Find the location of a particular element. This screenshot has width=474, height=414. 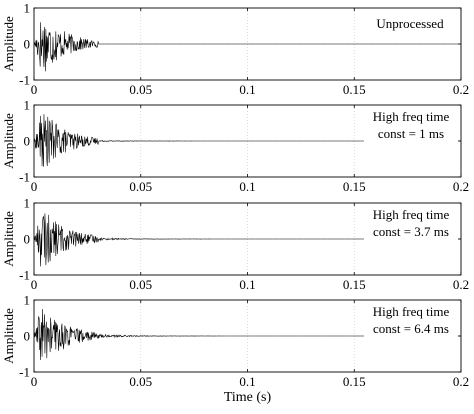

annotation-text: const = 3.7 ms is located at coordinates (411, 231).